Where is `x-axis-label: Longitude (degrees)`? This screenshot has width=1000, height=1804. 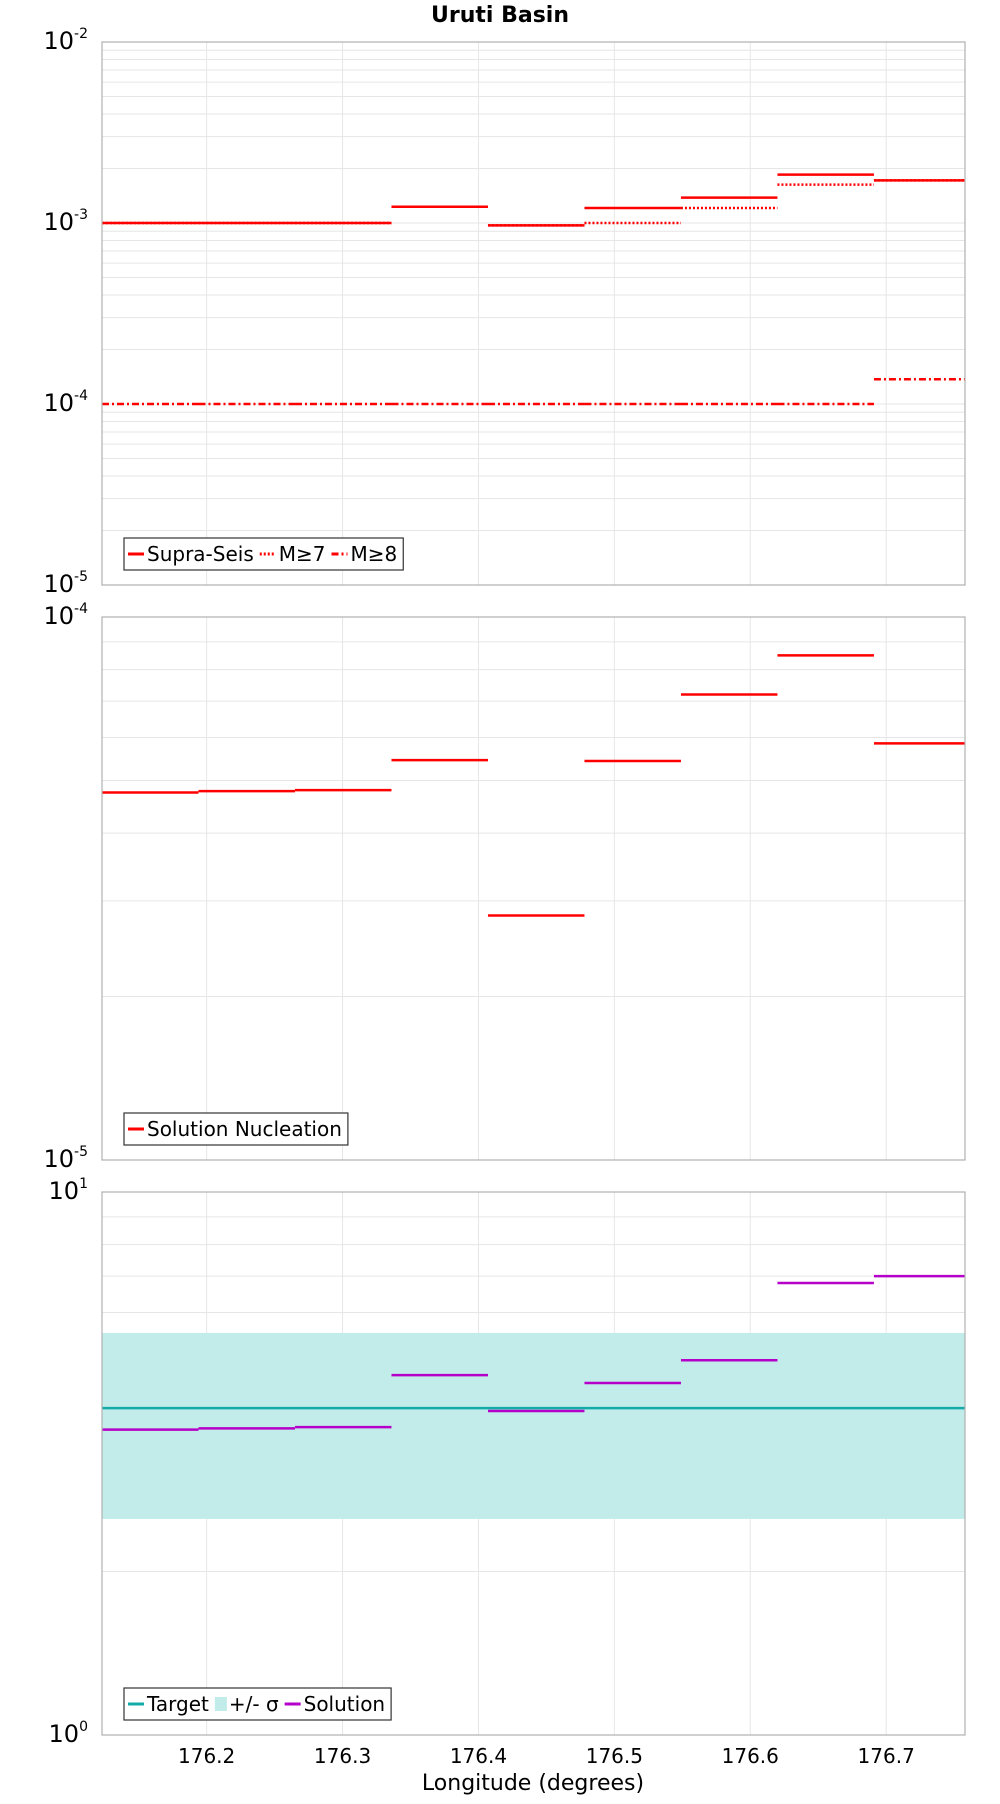
x-axis-label: Longitude (degrees) is located at coordinates (533, 1783).